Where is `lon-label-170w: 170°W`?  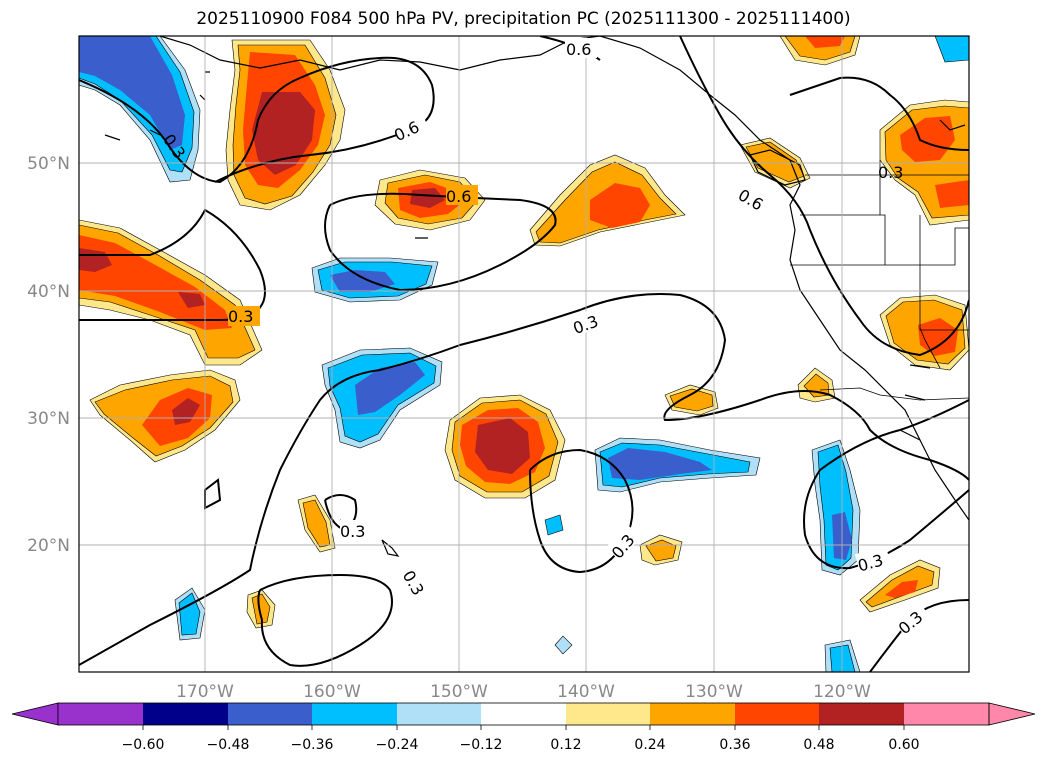
lon-label-170w: 170°W is located at coordinates (205, 692).